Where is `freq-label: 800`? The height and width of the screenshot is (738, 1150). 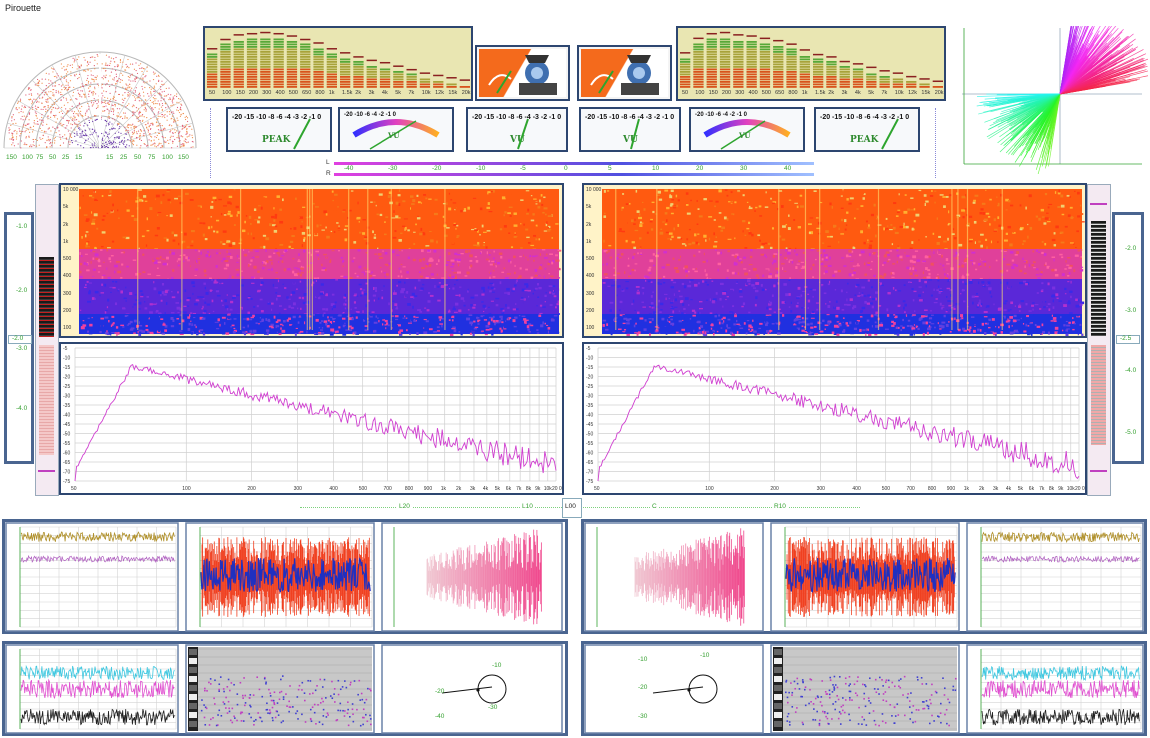 freq-label: 800 is located at coordinates (793, 93).